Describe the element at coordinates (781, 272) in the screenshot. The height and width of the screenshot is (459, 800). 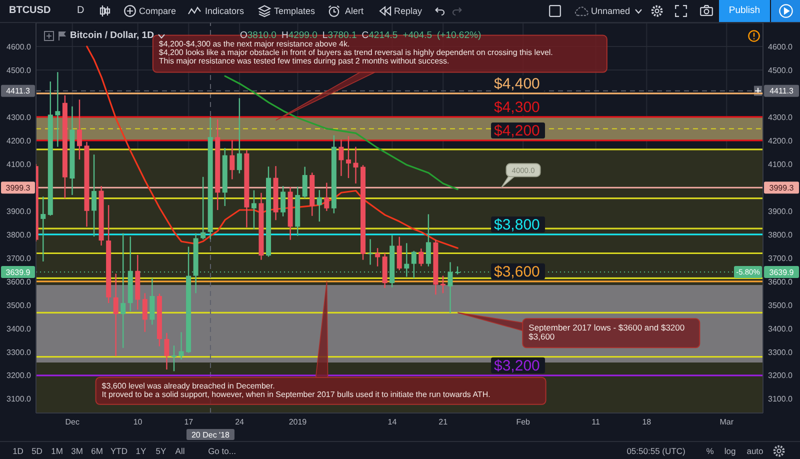
I see `text: 3639.9` at that location.